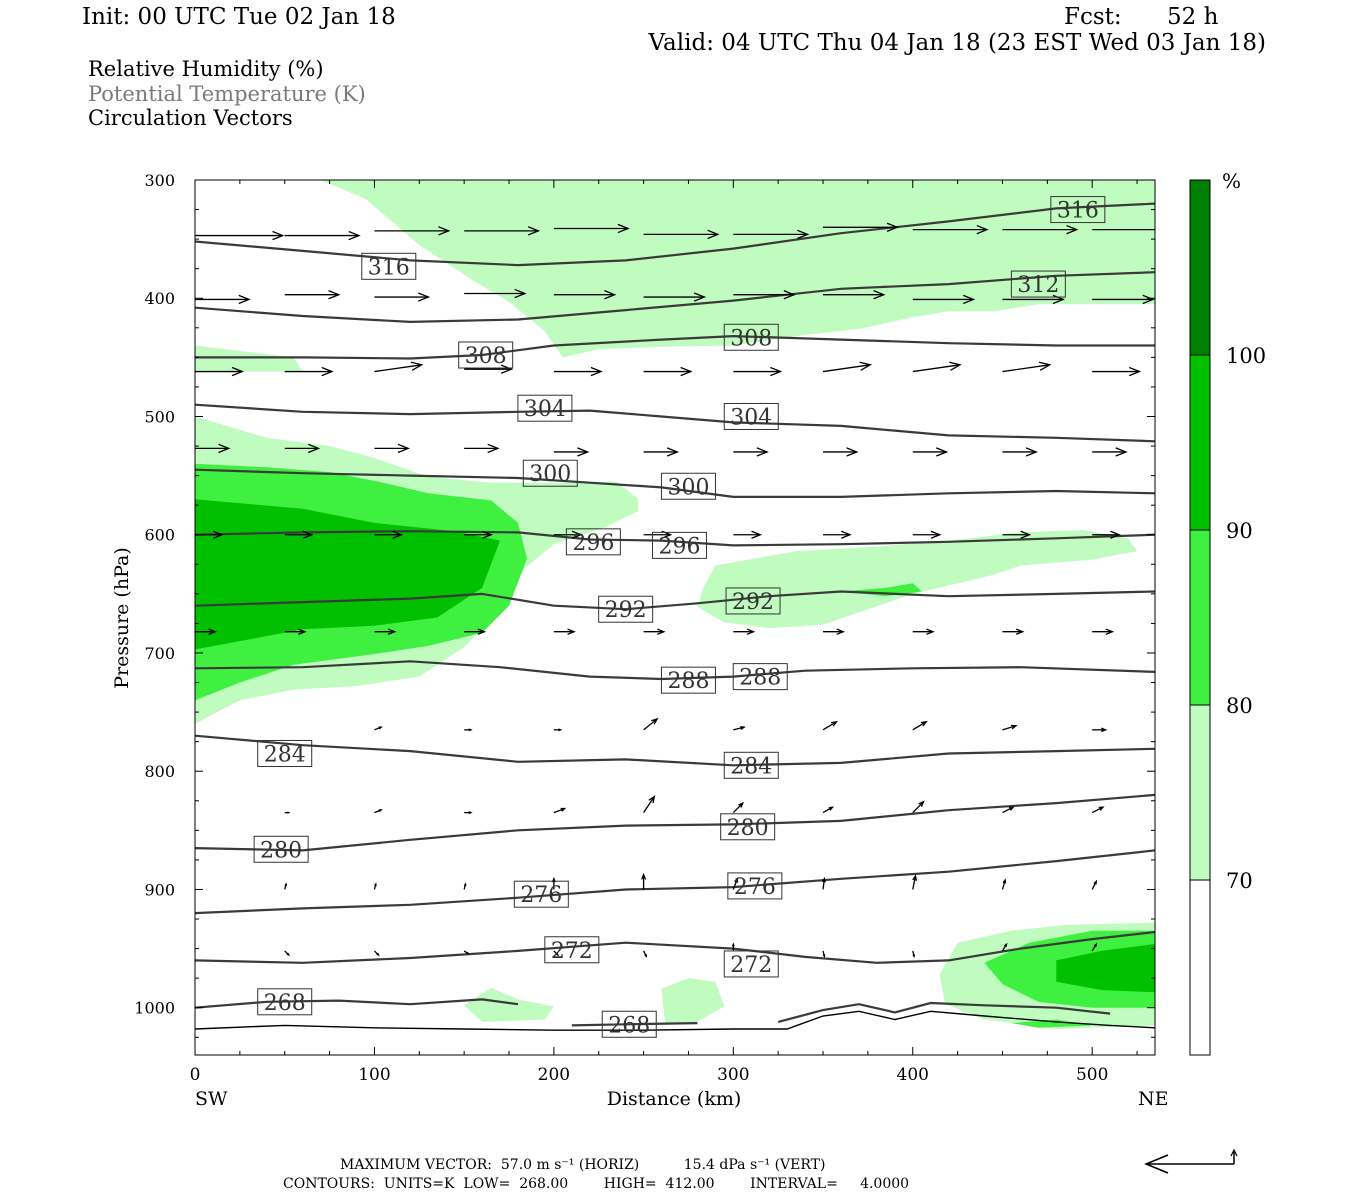 The height and width of the screenshot is (1200, 1350). I want to click on x-tick-label: 500, so click(1092, 1075).